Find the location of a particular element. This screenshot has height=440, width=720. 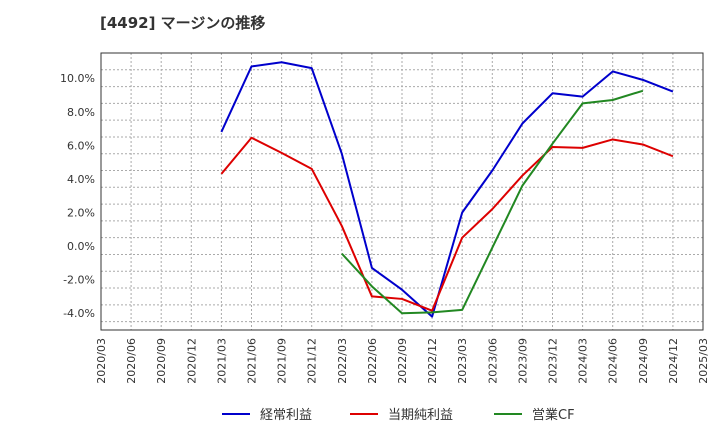

chart-title: [4492] マージンの推移 is located at coordinates (183, 23).